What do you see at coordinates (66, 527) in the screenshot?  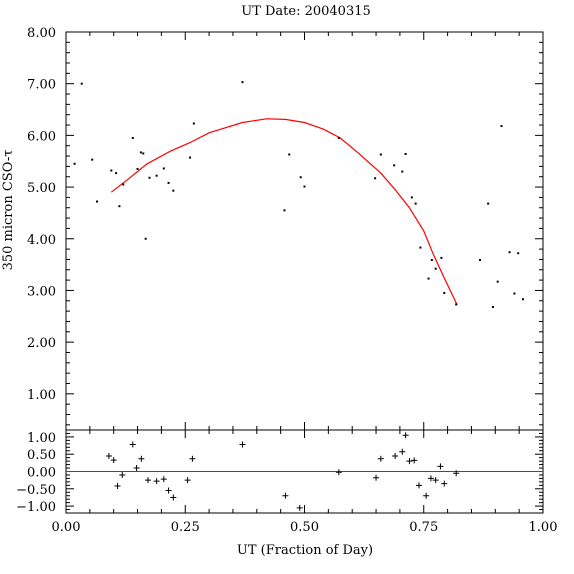 I see `x-tick-label: 0.00` at bounding box center [66, 527].